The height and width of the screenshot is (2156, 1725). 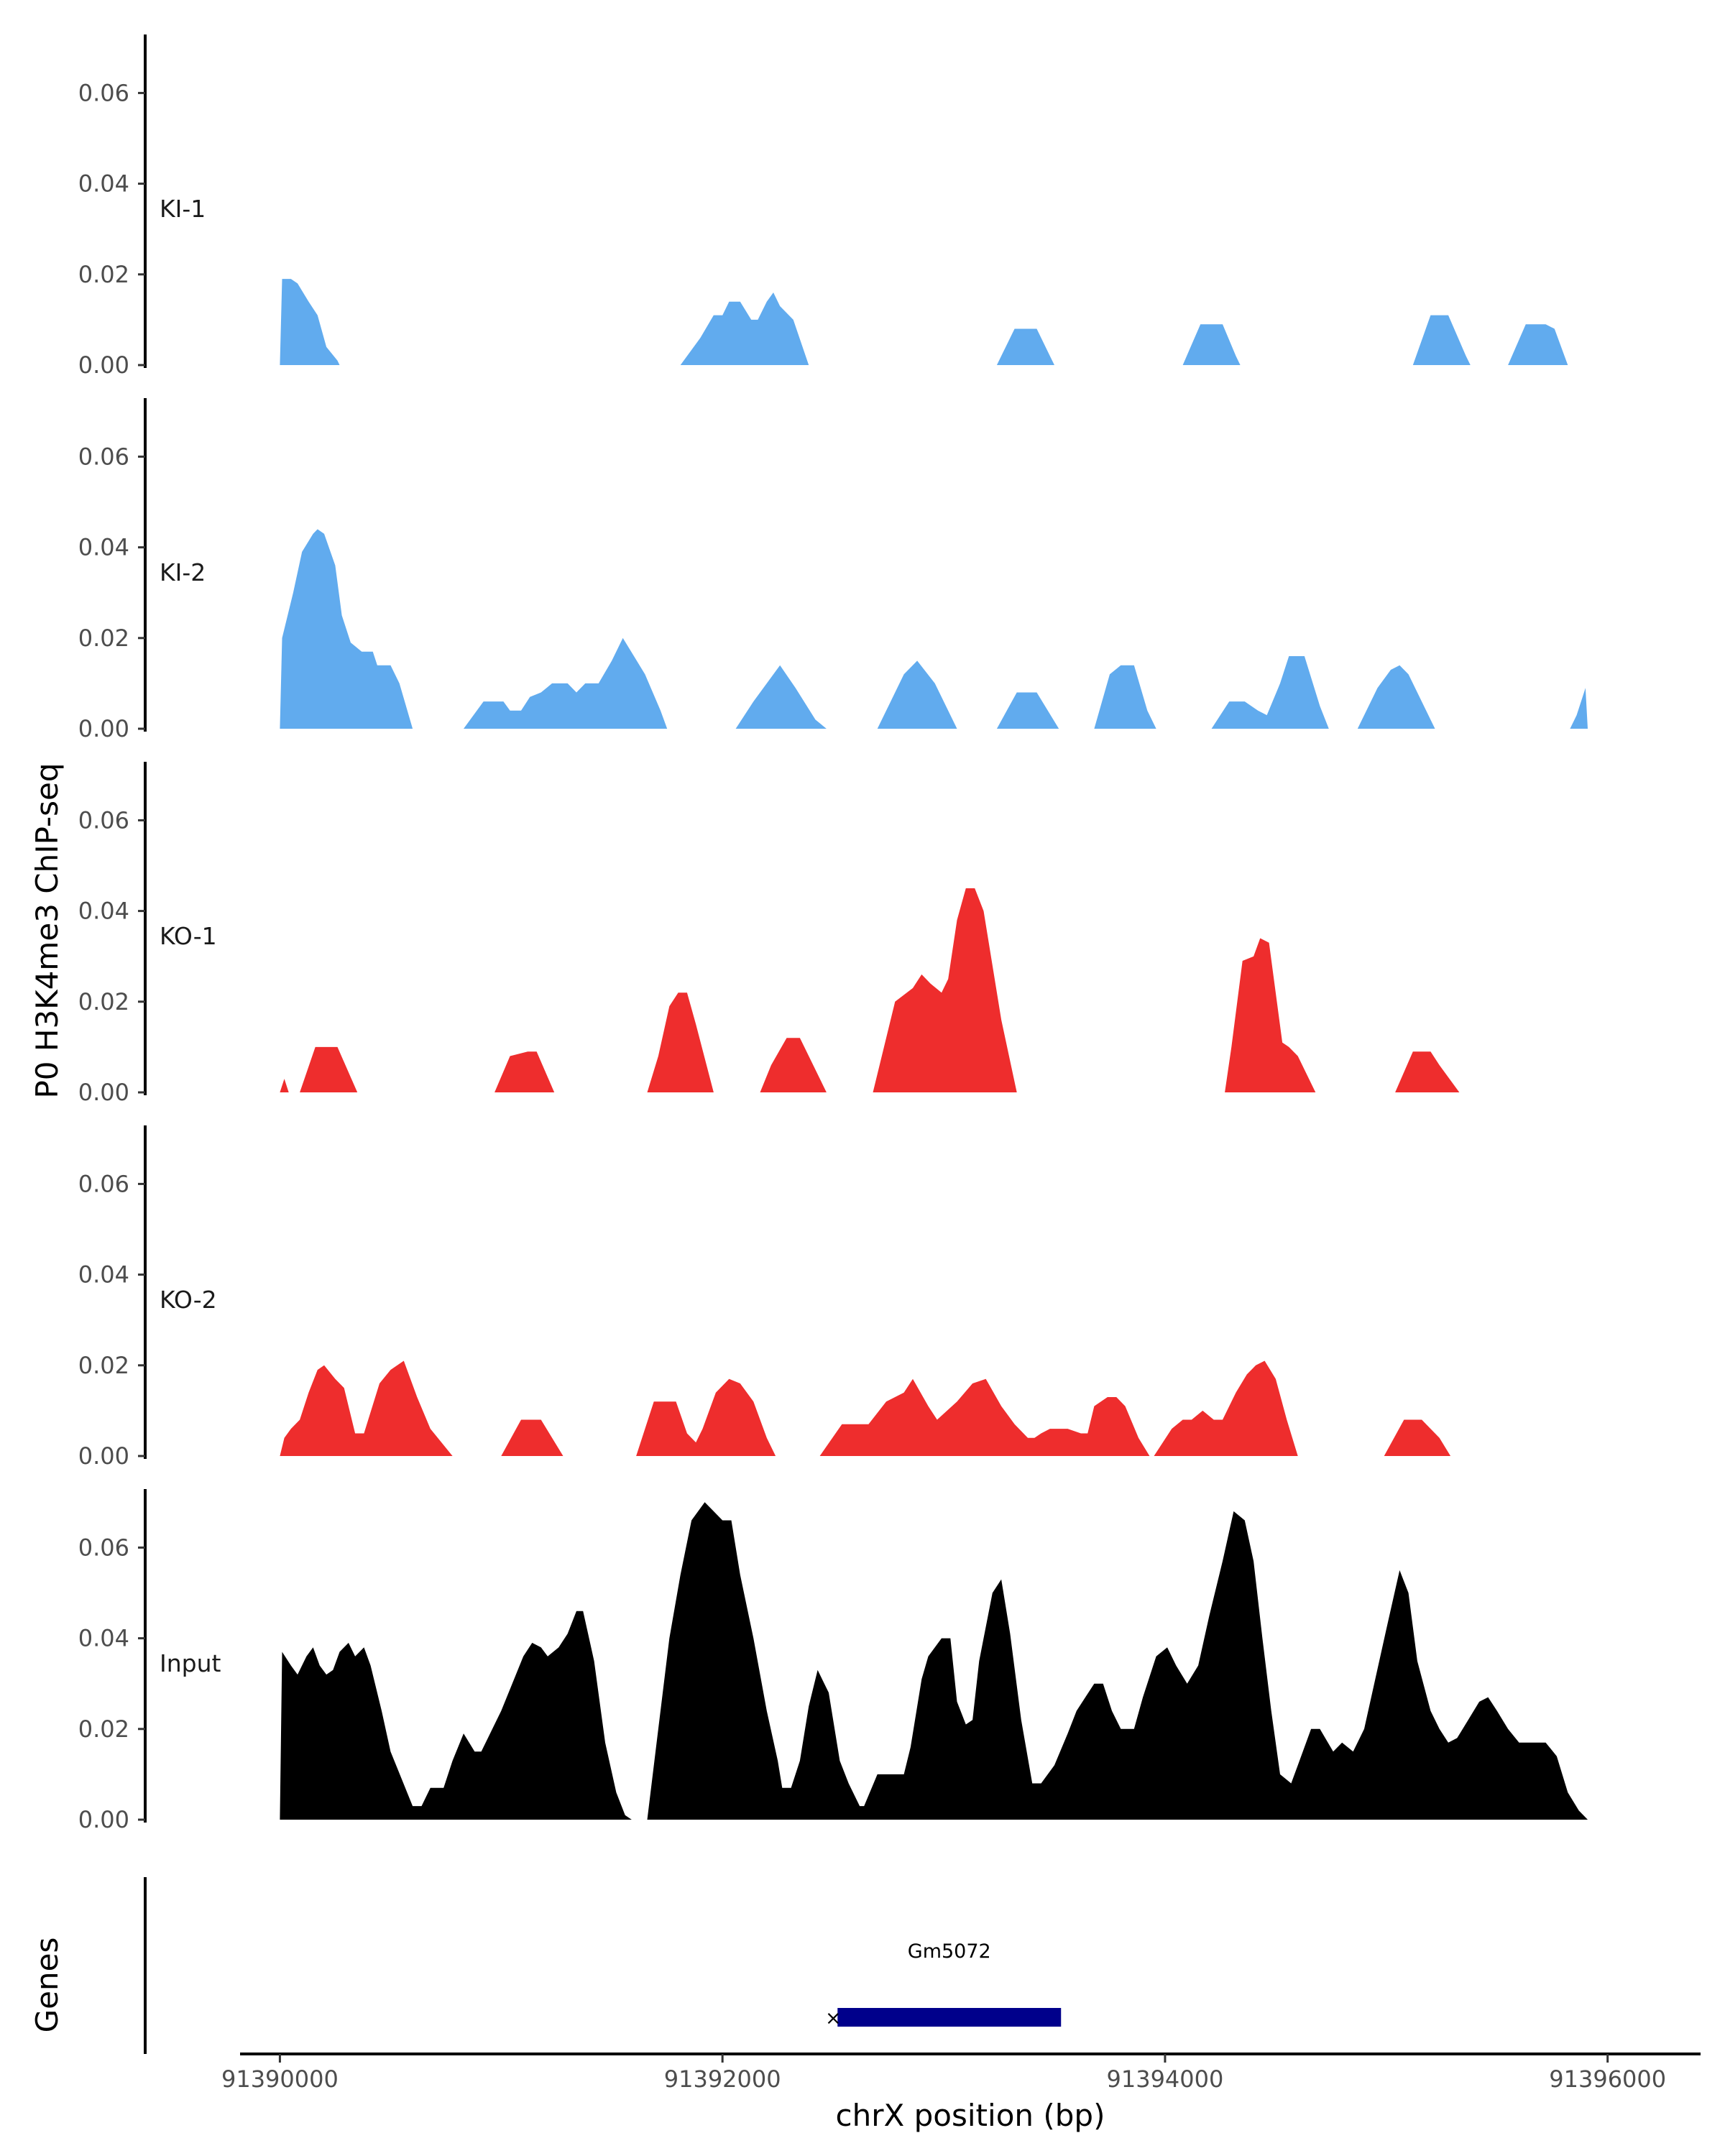 What do you see at coordinates (833, 570) in the screenshot?
I see `track-ki-2: 0.00 0.02 0.04 0.06 KI-2` at bounding box center [833, 570].